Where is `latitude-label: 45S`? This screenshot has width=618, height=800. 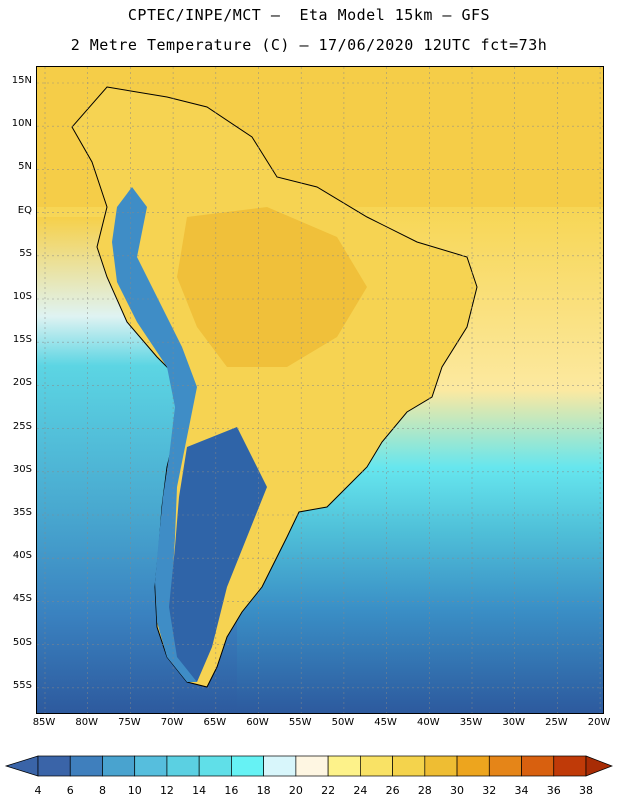 latitude-label: 45S is located at coordinates (22, 599).